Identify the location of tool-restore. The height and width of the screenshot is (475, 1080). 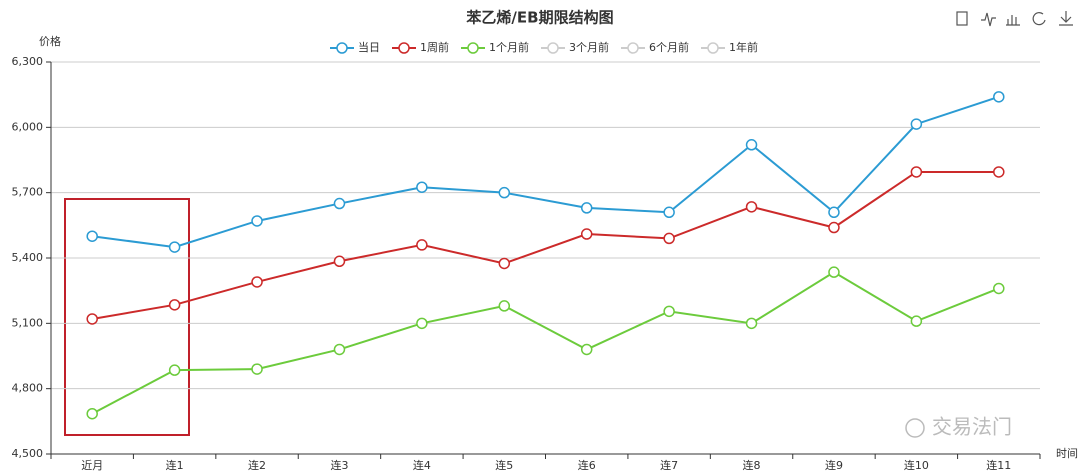
(1039, 19).